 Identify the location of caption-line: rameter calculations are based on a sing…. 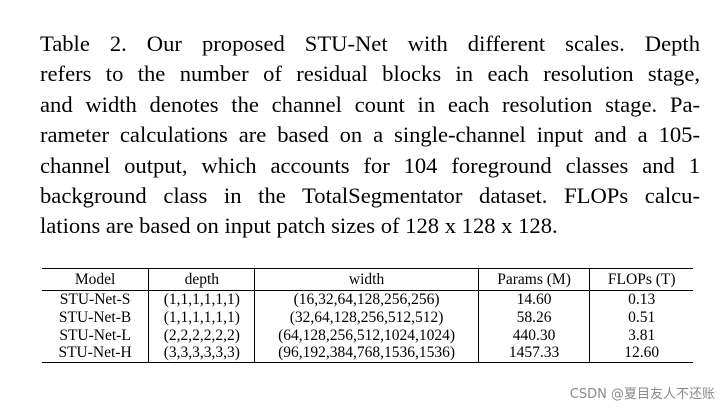
(370, 135).